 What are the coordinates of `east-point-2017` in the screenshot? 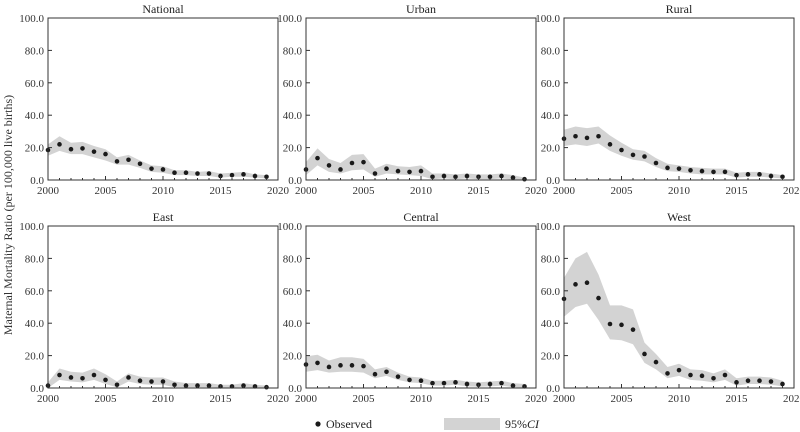 It's located at (243, 385).